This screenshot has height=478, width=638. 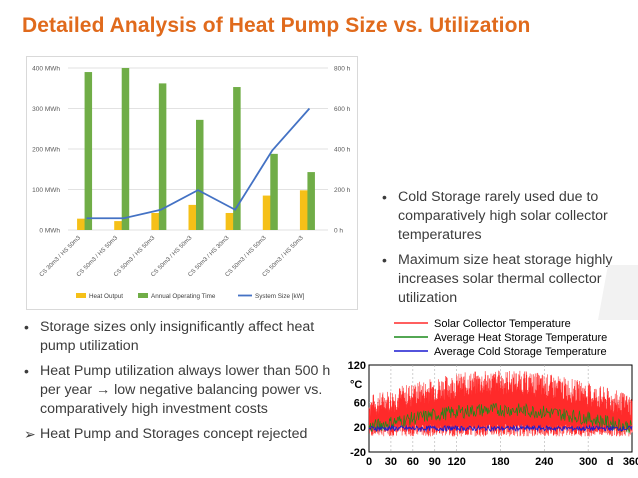 What do you see at coordinates (360, 403) in the screenshot?
I see `y-tick-label: 60` at bounding box center [360, 403].